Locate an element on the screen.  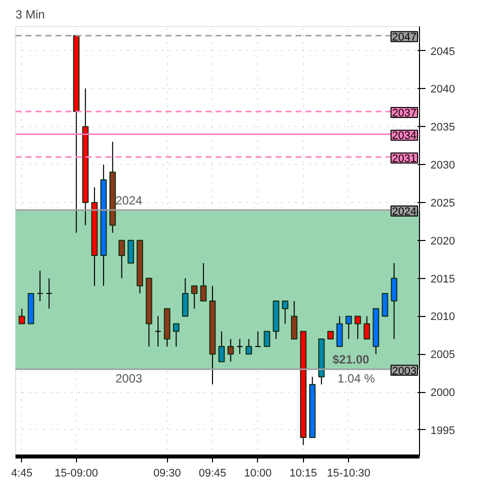
y-tick-label: 2020 is located at coordinates (442, 241).